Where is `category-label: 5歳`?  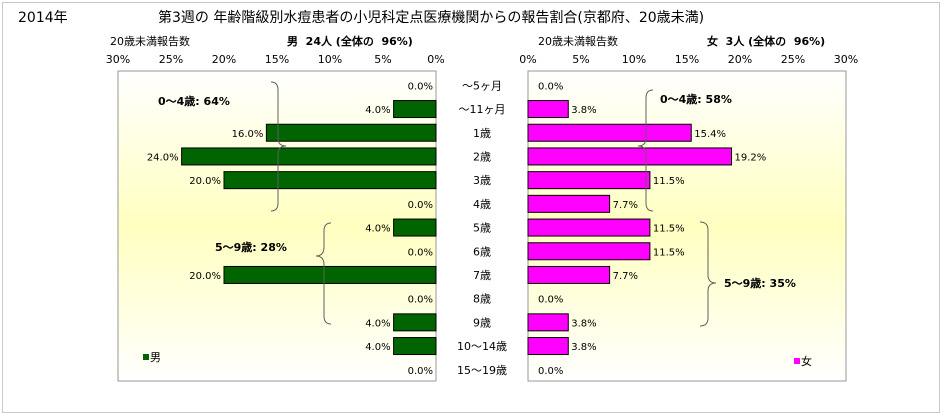 category-label: 5歳 is located at coordinates (482, 228).